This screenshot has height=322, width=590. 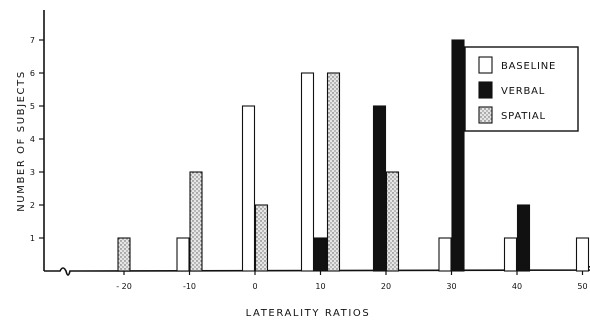 I want to click on x-tick-label: 40, so click(x=517, y=286).